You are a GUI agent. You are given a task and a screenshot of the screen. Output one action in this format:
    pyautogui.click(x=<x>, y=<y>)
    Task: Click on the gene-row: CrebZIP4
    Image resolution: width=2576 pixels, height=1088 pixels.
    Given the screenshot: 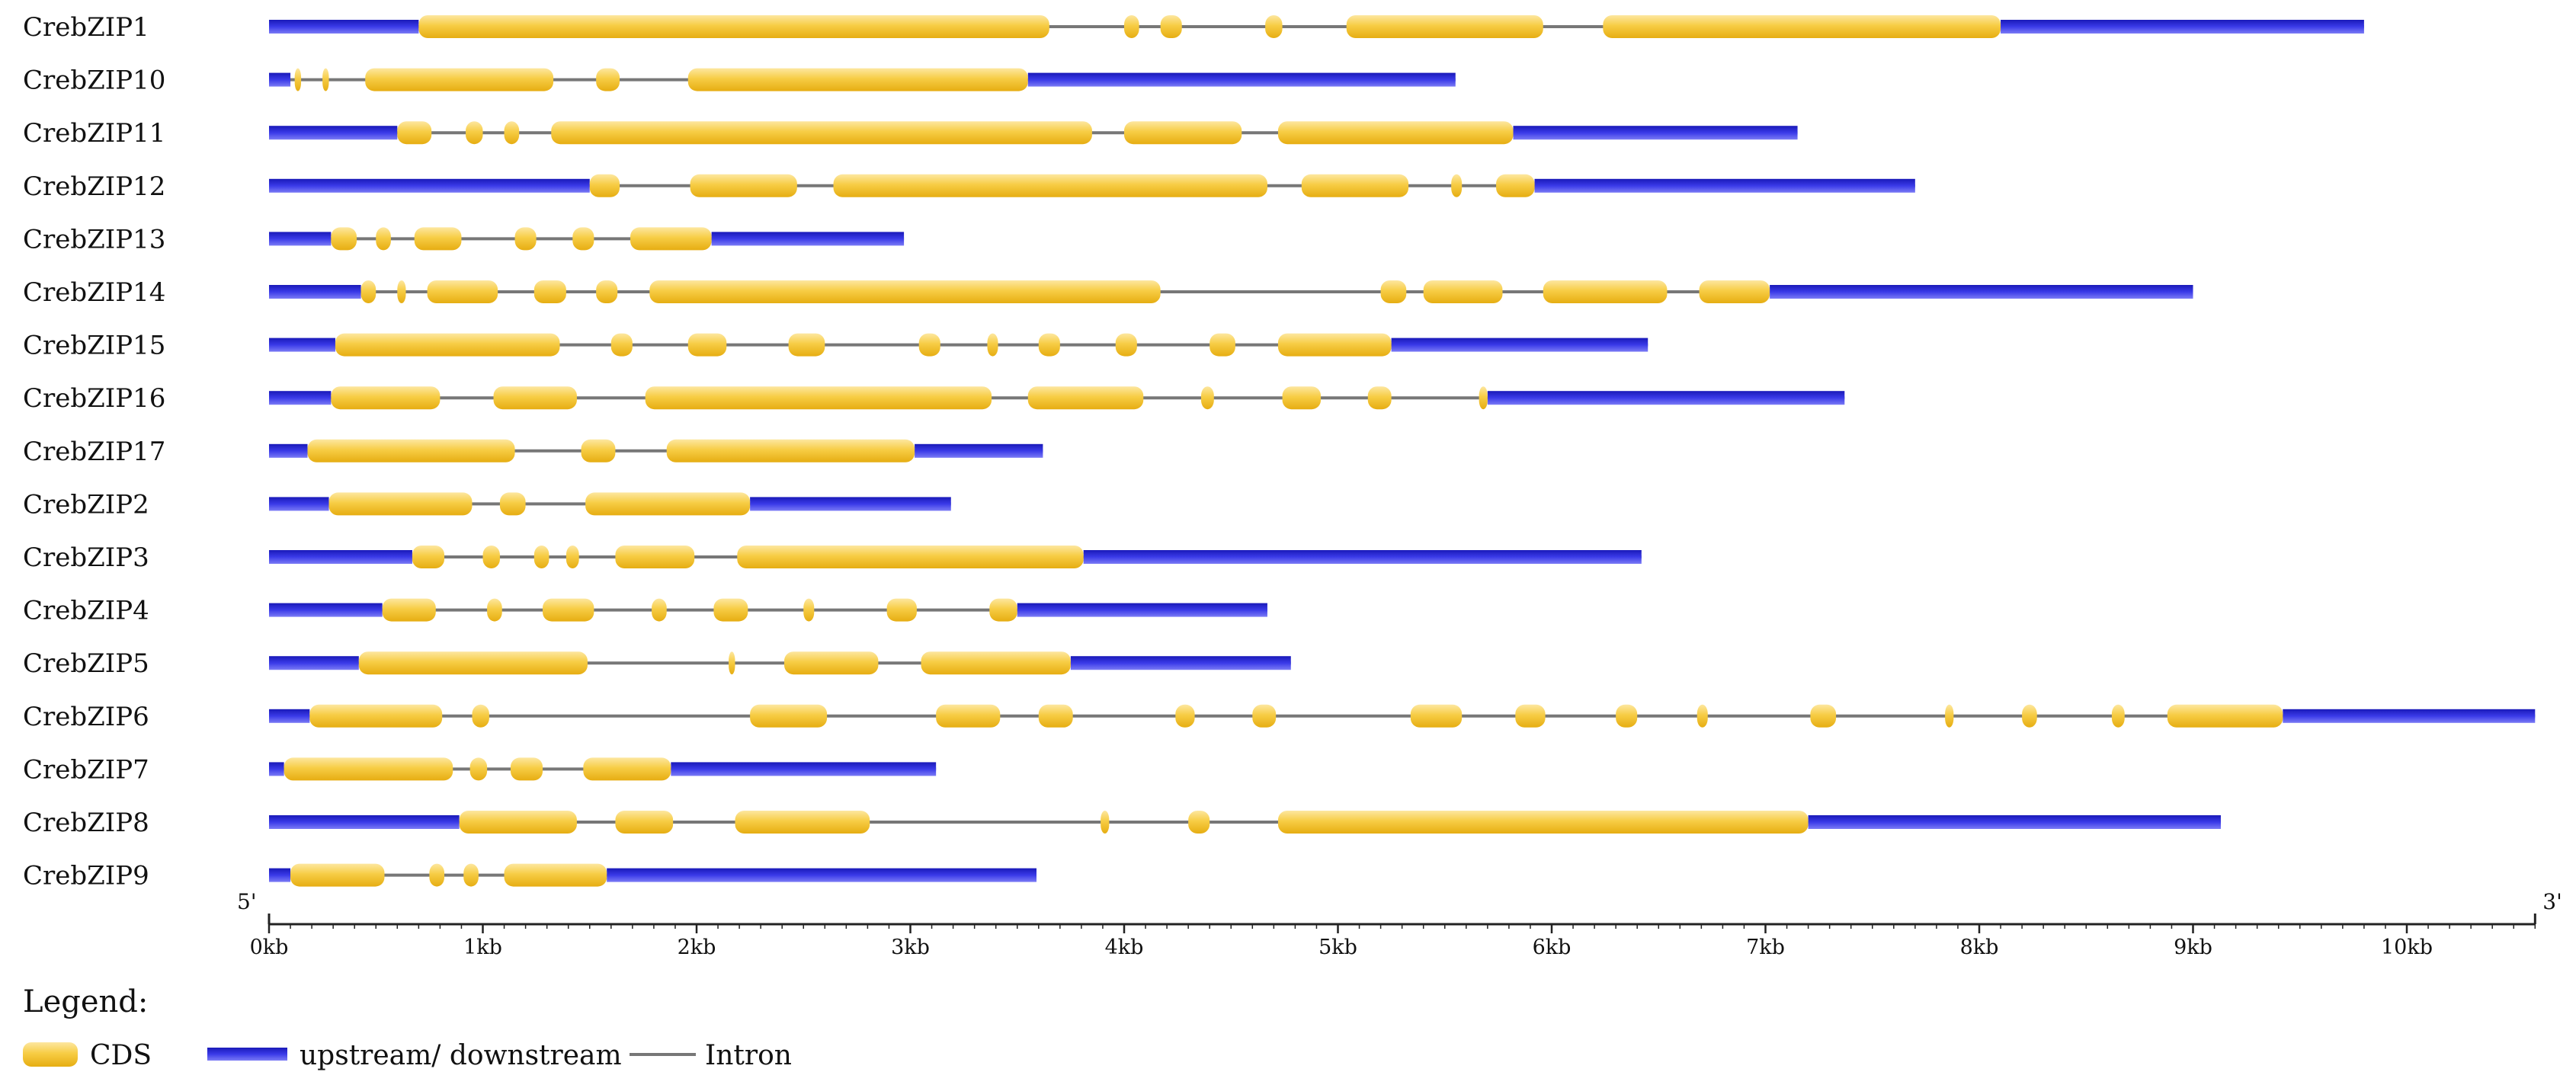 What is the action you would take?
    pyautogui.click(x=645, y=611)
    